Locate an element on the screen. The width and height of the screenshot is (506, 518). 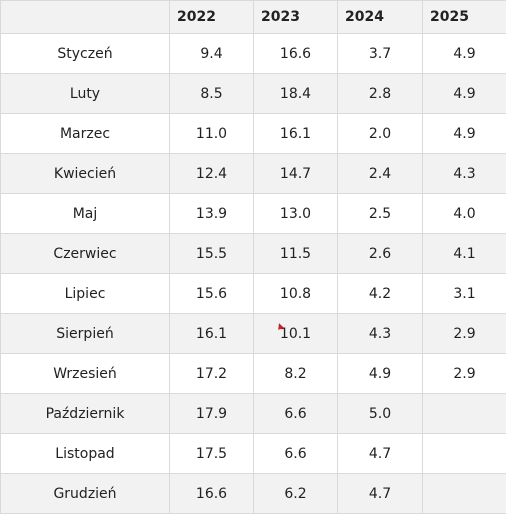
row-label: Luty is located at coordinates (85, 93).